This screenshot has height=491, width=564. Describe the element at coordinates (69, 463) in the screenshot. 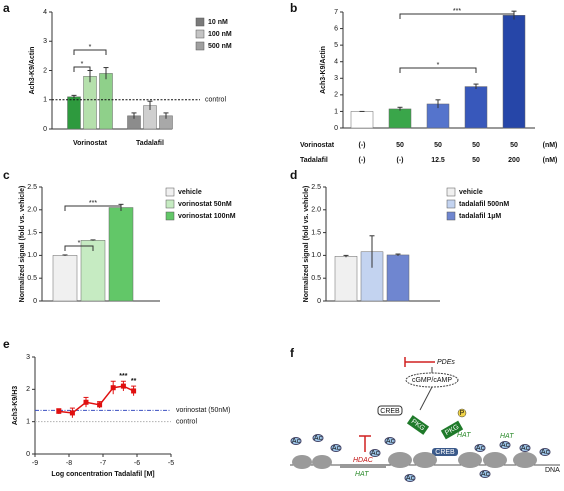

I see `x-tick-label: -8` at that location.